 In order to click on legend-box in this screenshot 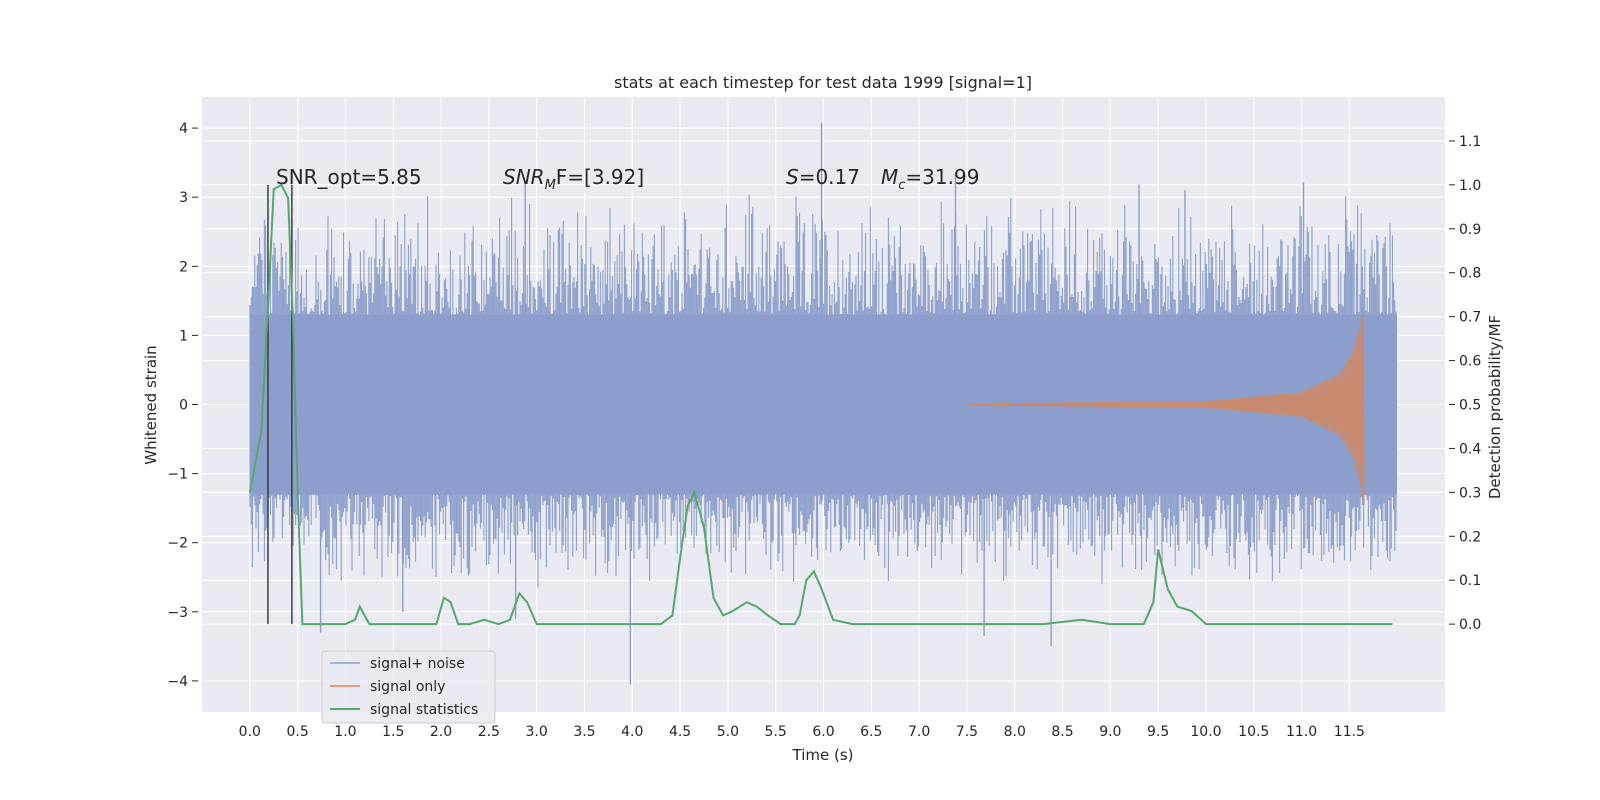, I will do `click(408, 687)`.